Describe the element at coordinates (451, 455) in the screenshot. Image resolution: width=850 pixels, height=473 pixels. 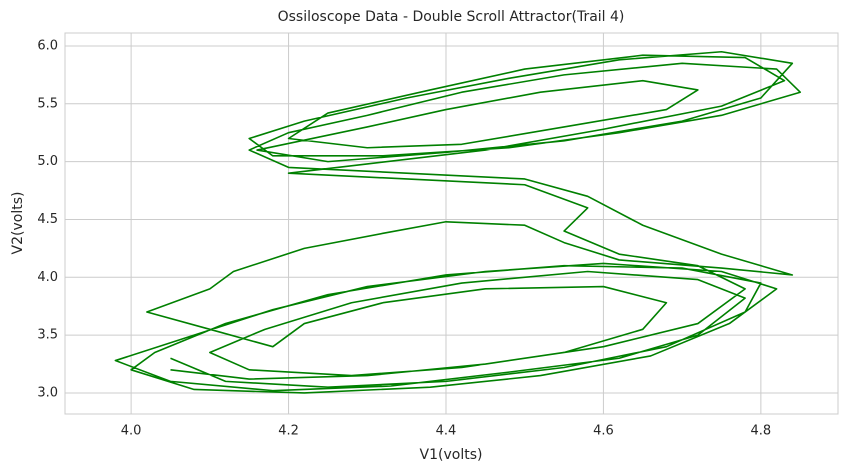
I see `x-axis-label: V1(volts)` at that location.